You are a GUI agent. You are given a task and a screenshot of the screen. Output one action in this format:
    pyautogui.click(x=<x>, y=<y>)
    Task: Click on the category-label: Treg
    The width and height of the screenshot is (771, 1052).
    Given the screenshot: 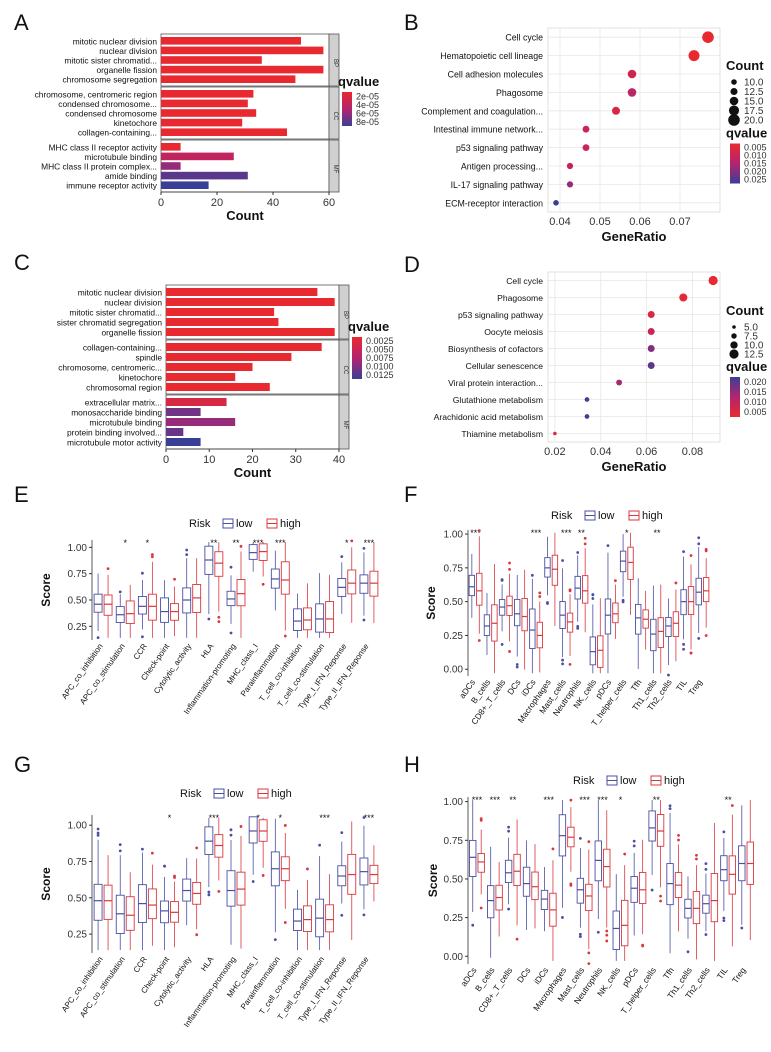 What is the action you would take?
    pyautogui.click(x=739, y=975)
    